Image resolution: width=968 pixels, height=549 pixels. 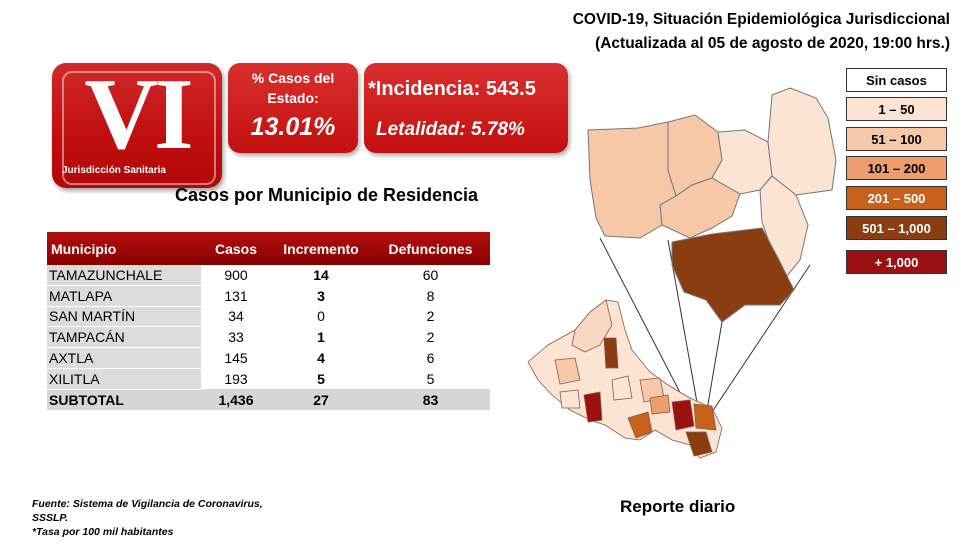 I want to click on cell-casos: 33, so click(x=236, y=337).